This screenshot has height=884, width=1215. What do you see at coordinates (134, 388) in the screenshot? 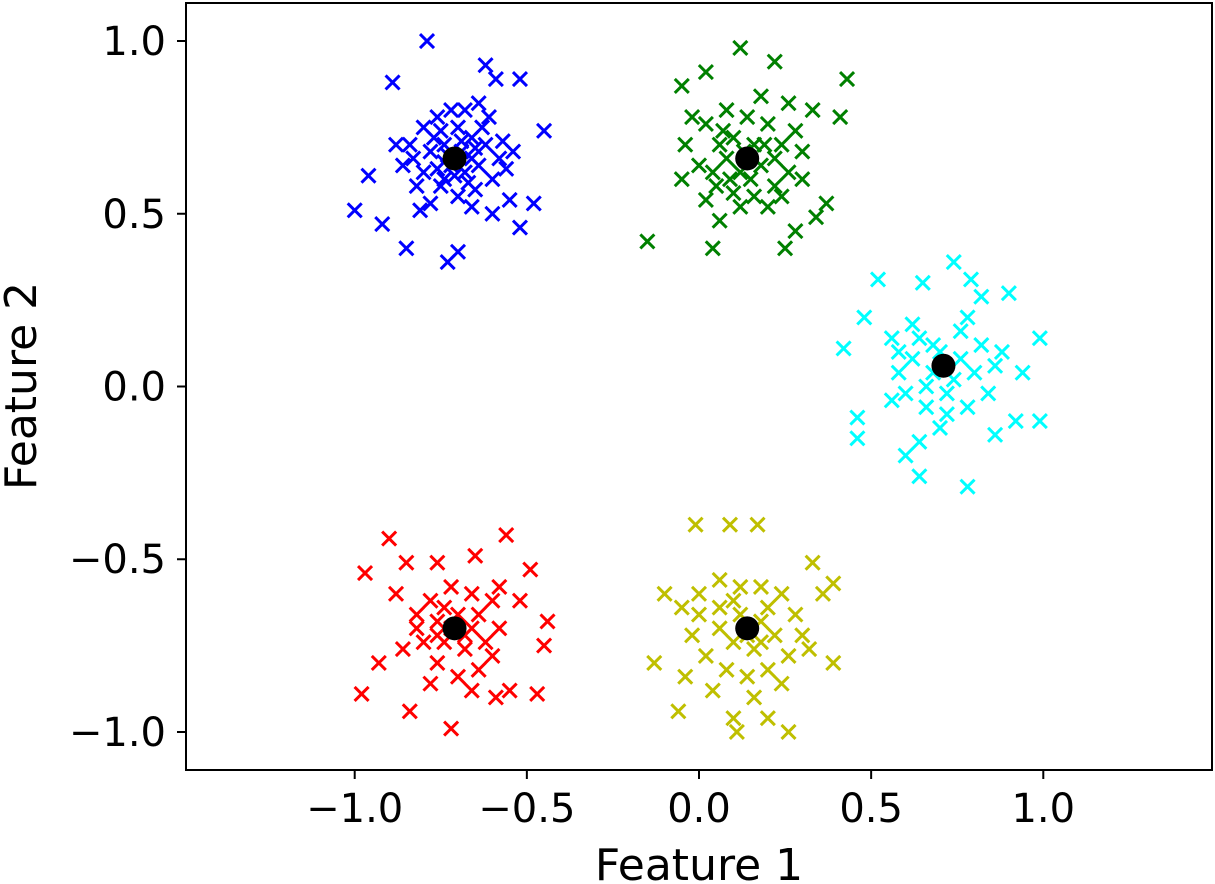
I see `y-tick-label: 0.0` at bounding box center [134, 388].